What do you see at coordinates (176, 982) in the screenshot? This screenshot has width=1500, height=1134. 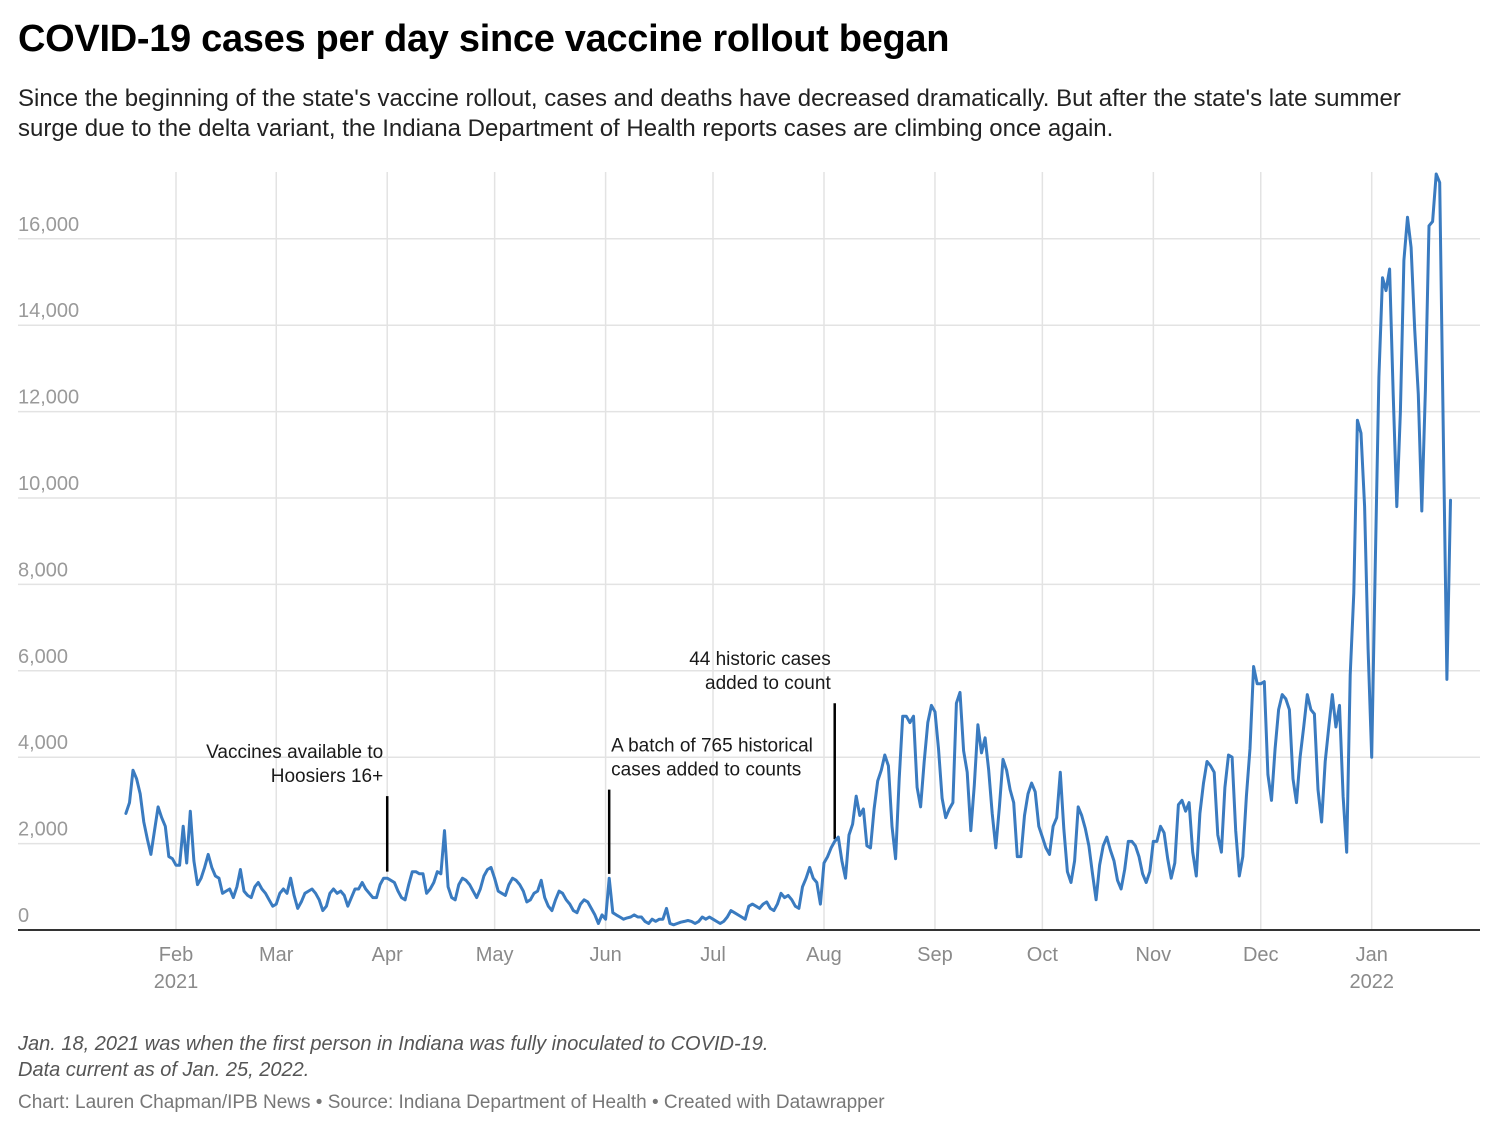 I see `x-tick-year-label: 2021` at bounding box center [176, 982].